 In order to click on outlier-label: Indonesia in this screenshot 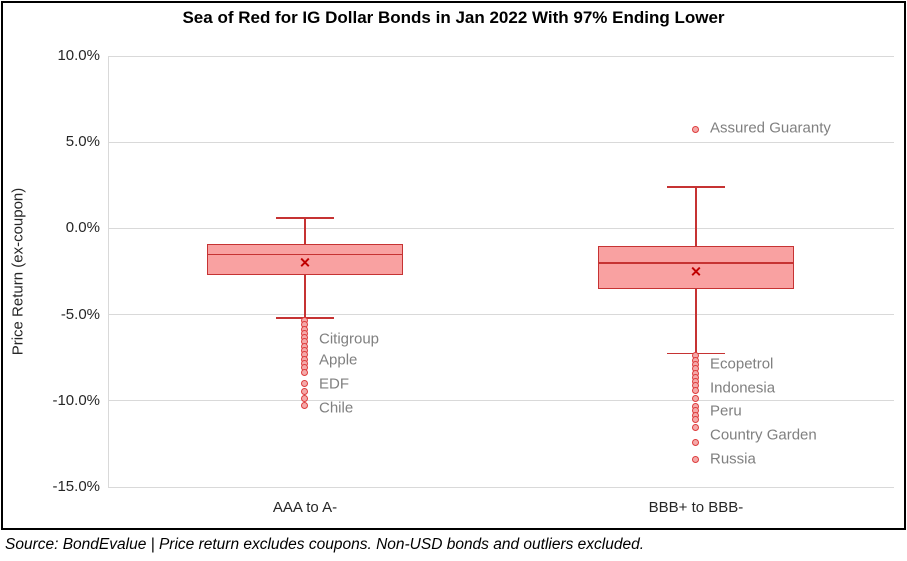, I will do `click(743, 388)`.